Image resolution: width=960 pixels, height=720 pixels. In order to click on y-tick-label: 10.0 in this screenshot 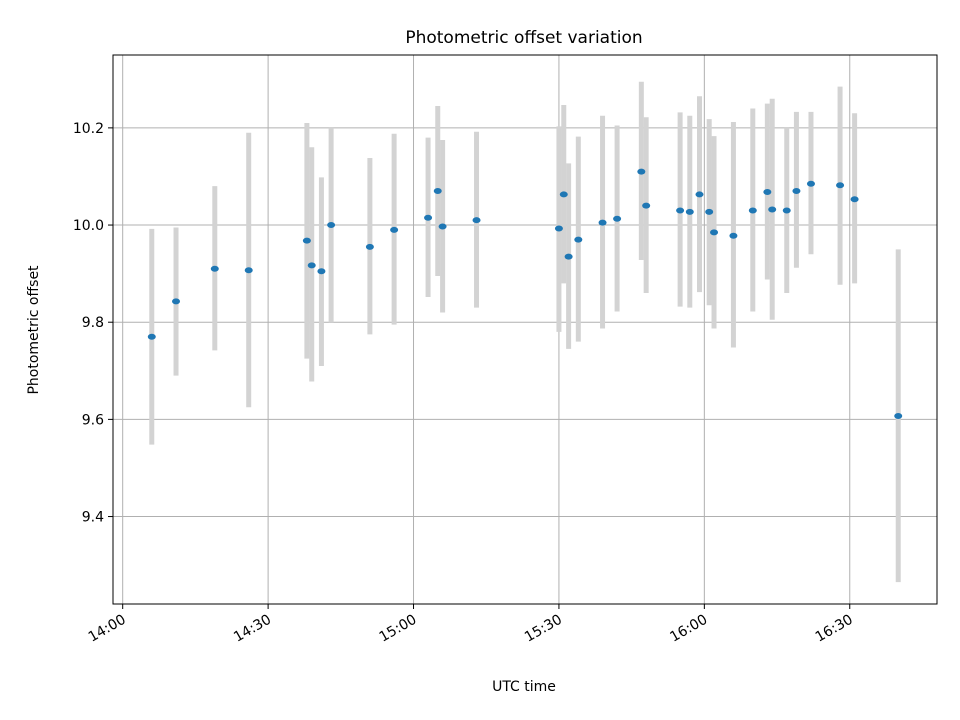, I will do `click(88, 226)`.